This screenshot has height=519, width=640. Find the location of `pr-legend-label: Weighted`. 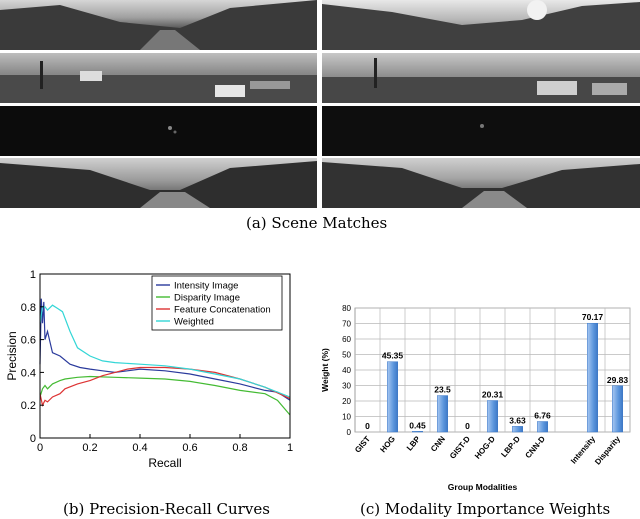

pr-legend-label: Weighted is located at coordinates (194, 322).